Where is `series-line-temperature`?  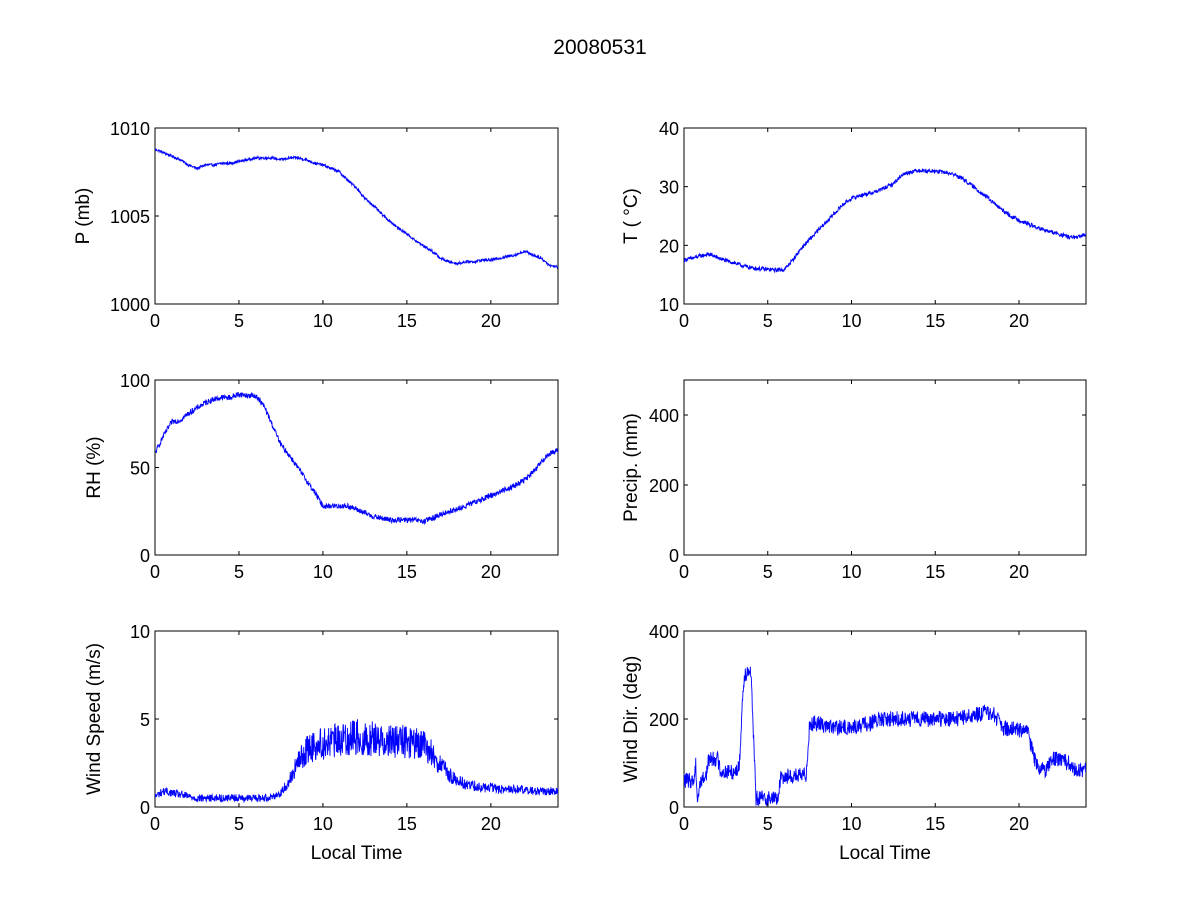
series-line-temperature is located at coordinates (885, 221).